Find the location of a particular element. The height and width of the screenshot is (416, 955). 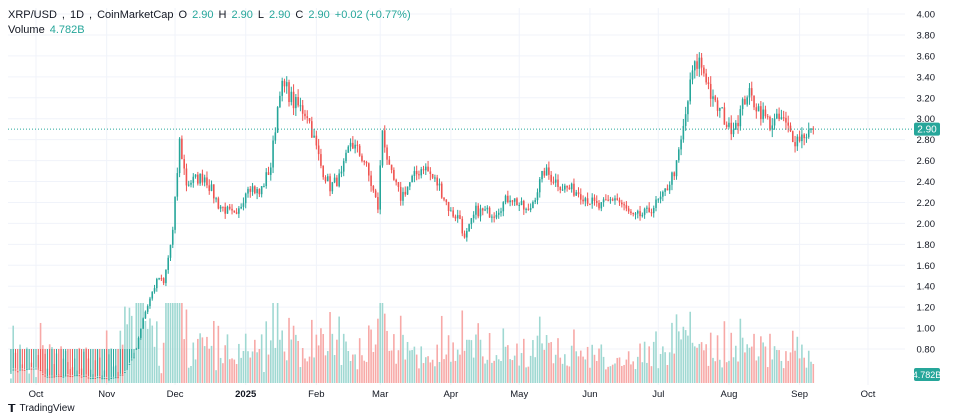

price-tick-label: 2.60 is located at coordinates (926, 161).